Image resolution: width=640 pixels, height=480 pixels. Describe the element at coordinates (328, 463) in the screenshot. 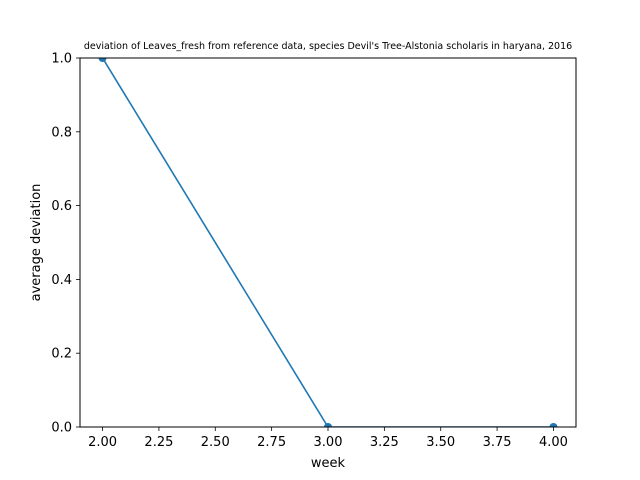

I see `x-axis-label: week` at that location.